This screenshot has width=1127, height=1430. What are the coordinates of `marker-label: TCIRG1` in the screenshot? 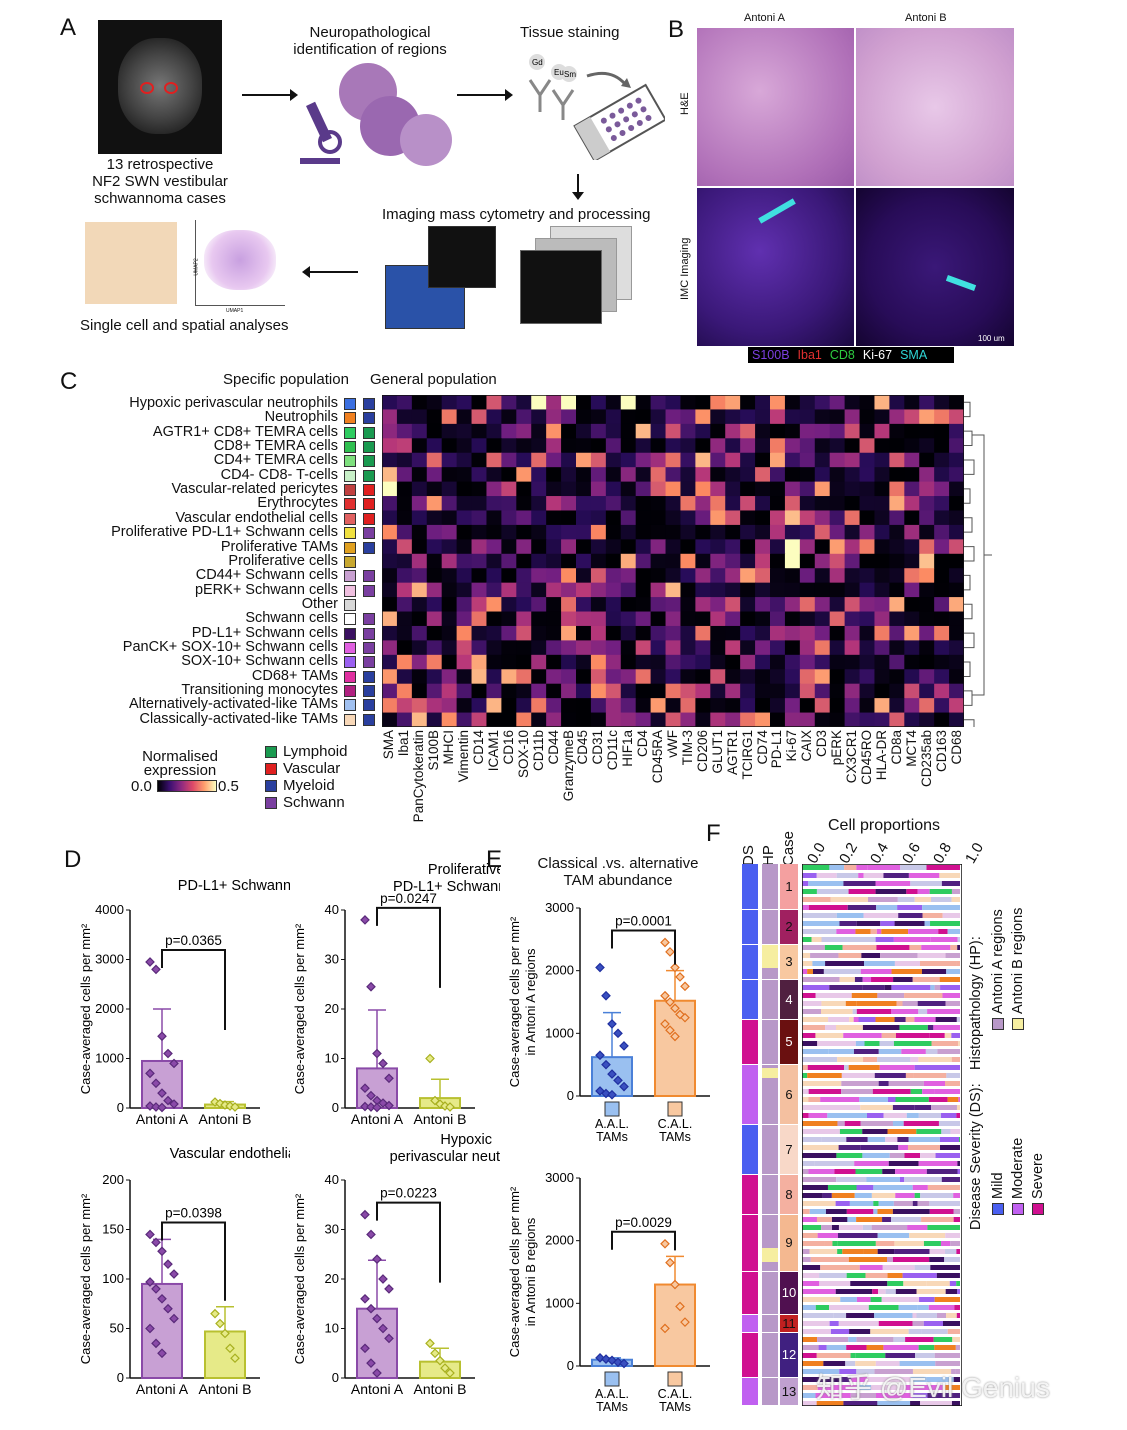 It's located at (747, 755).